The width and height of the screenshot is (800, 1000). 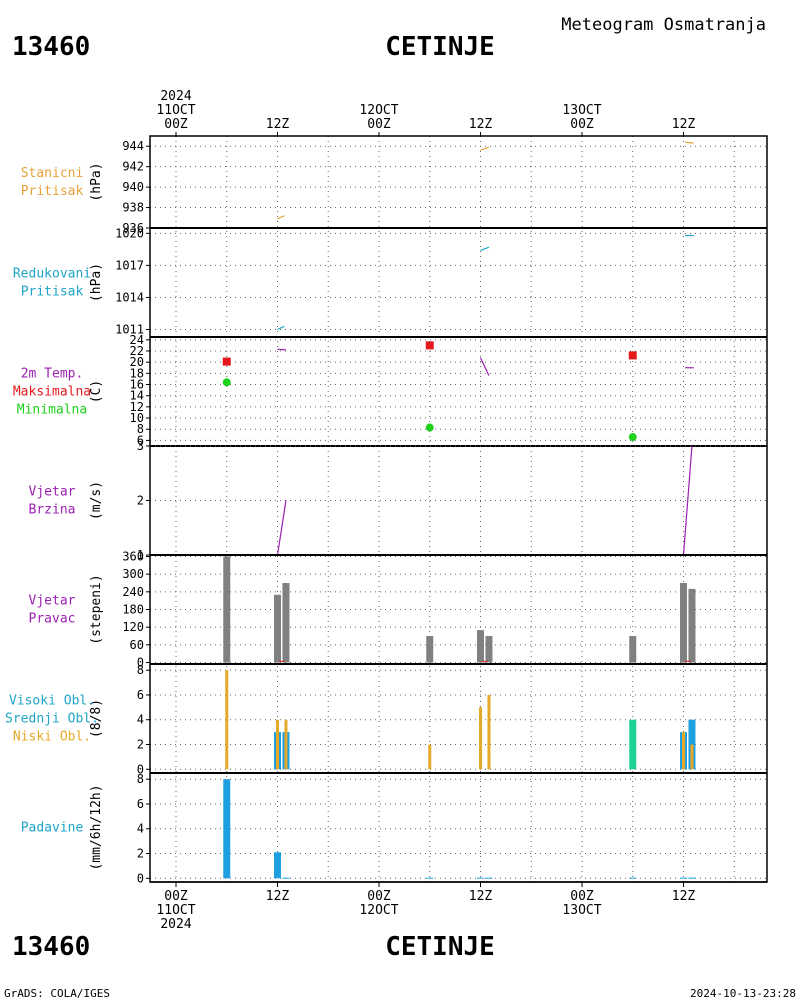 What do you see at coordinates (129, 265) in the screenshot?
I see `y-tick-label: 1017` at bounding box center [129, 265].